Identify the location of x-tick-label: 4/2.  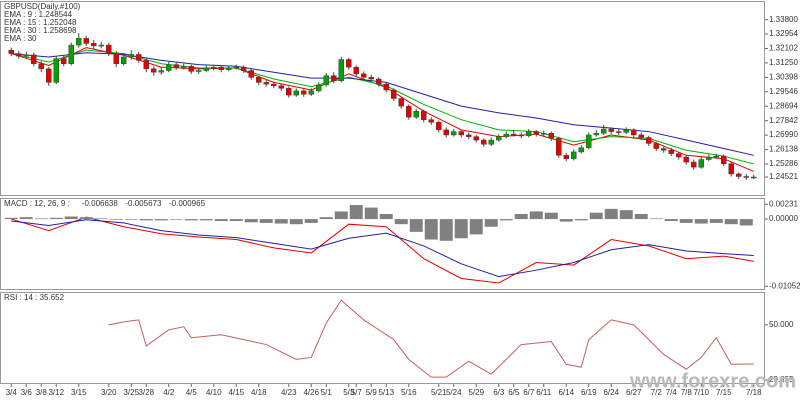
(169, 392).